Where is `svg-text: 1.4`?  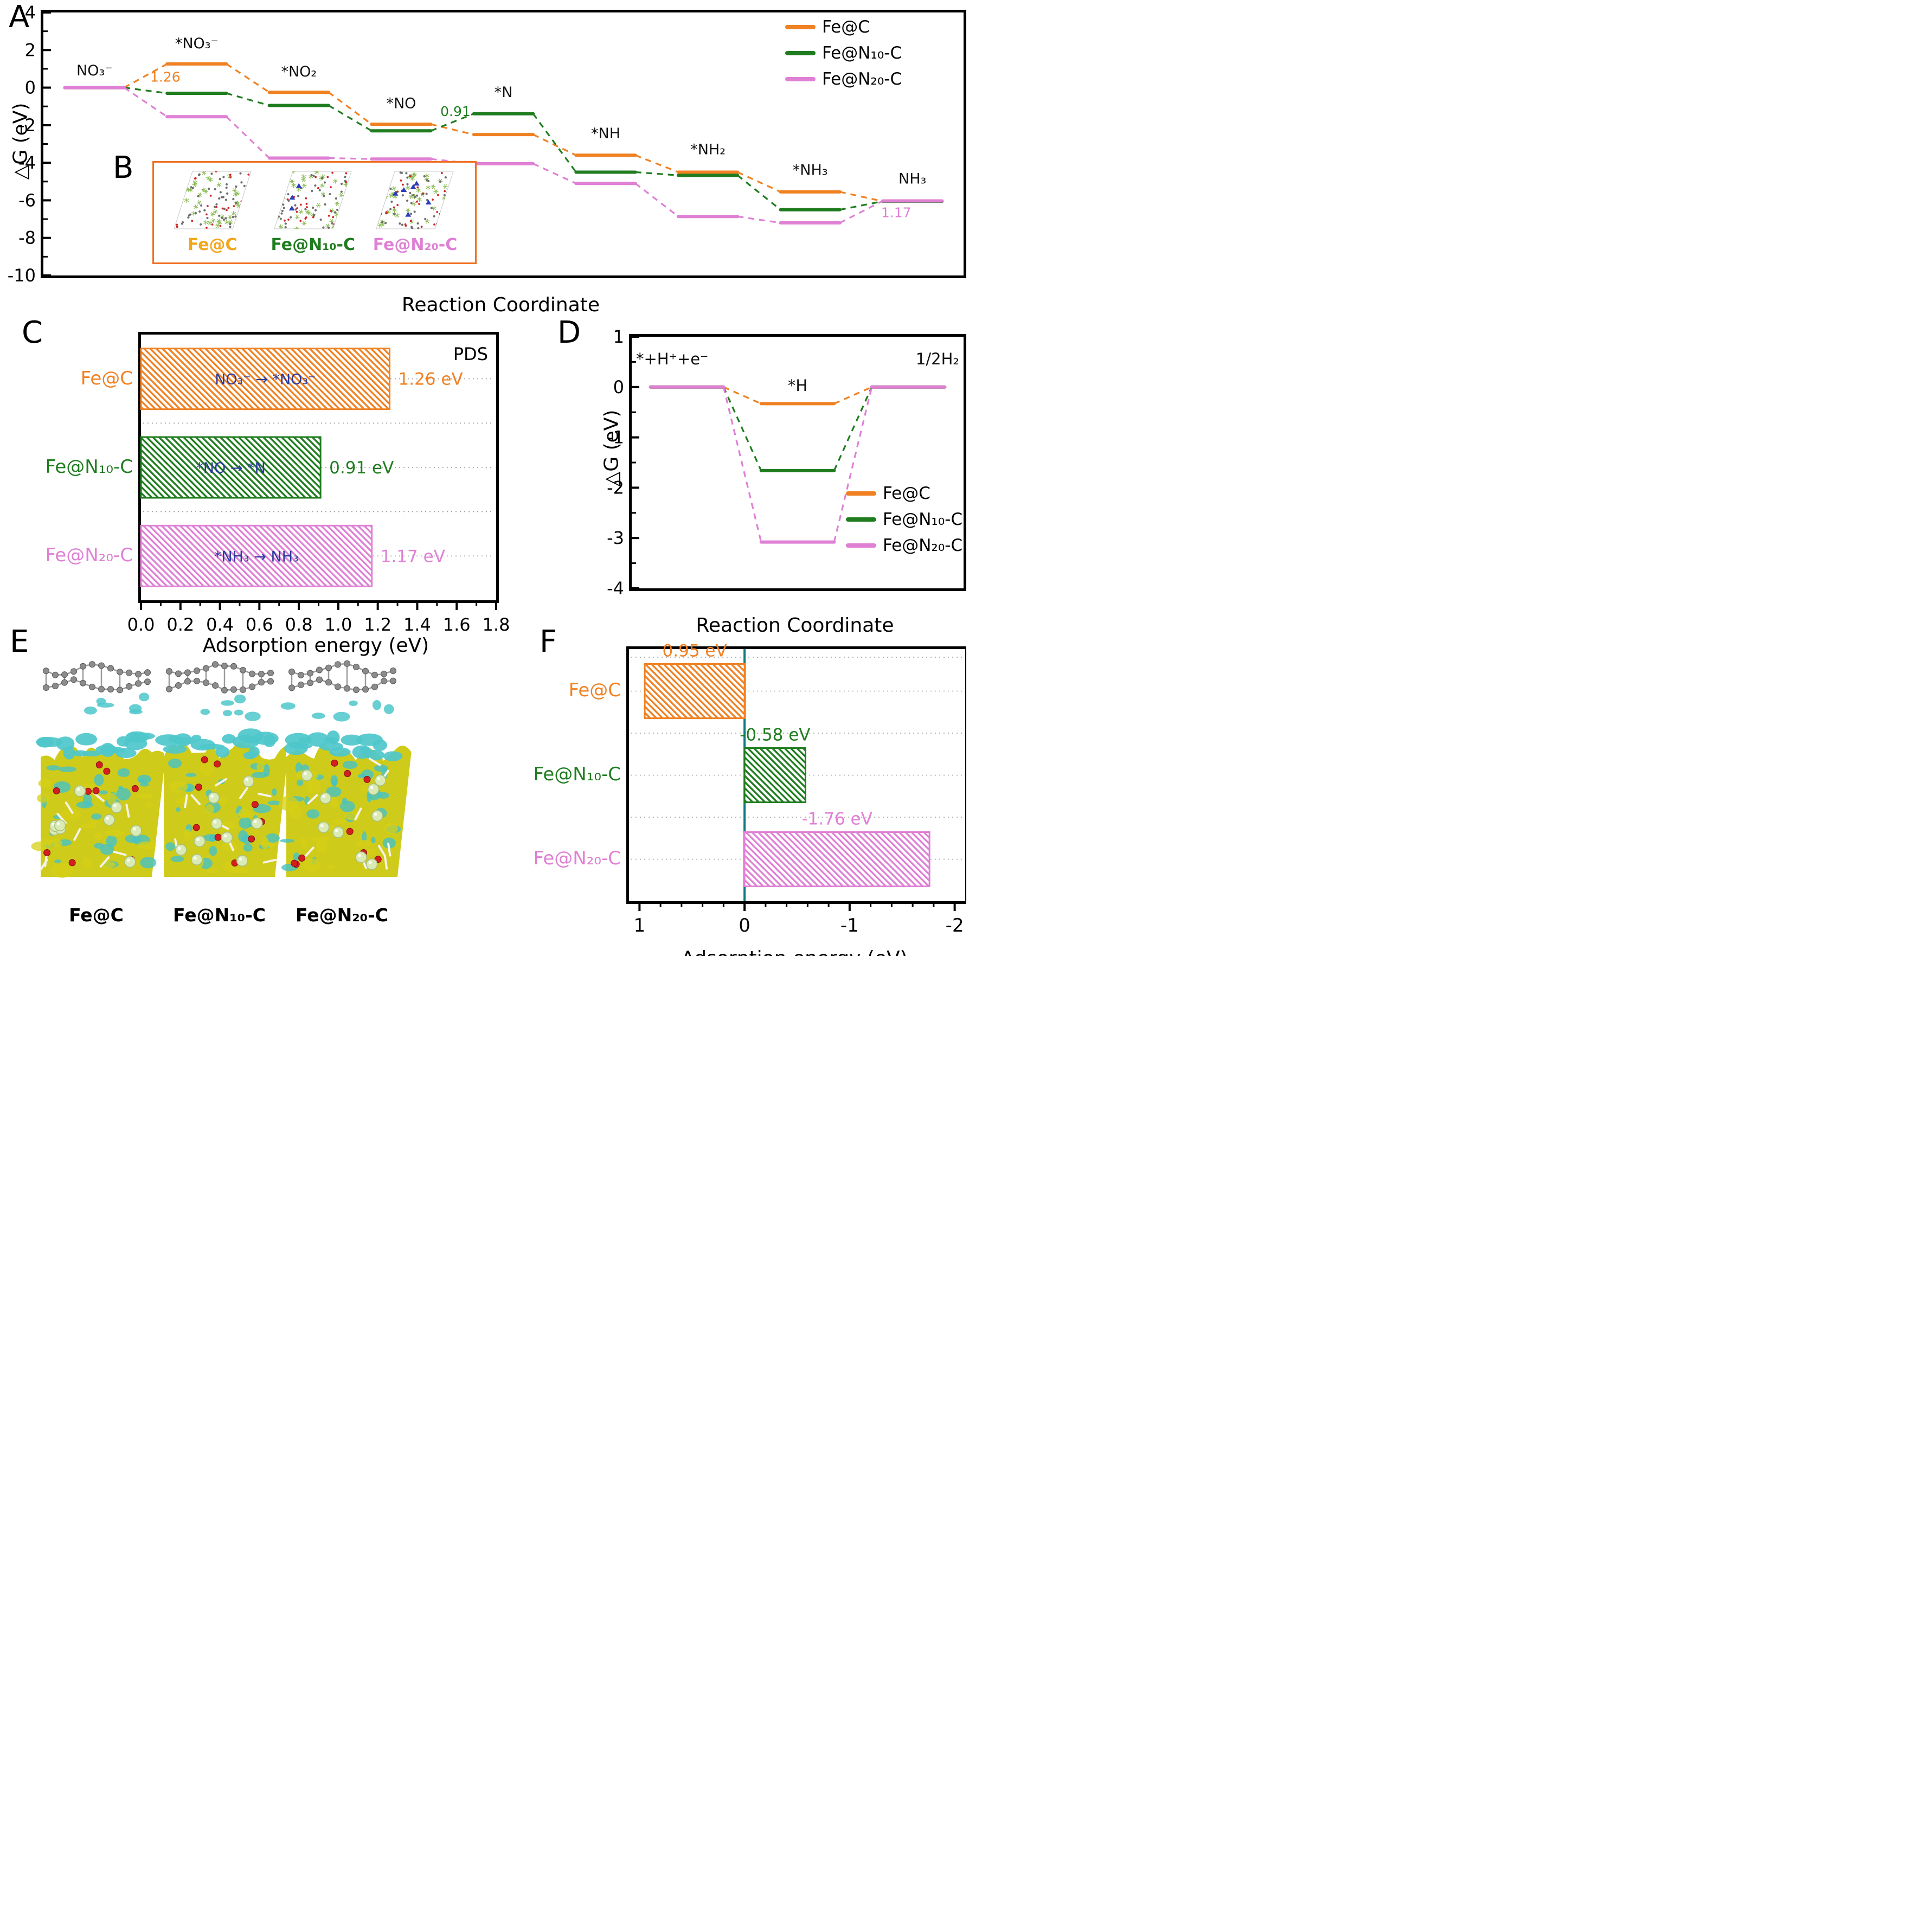 svg-text: 1.4 is located at coordinates (417, 624).